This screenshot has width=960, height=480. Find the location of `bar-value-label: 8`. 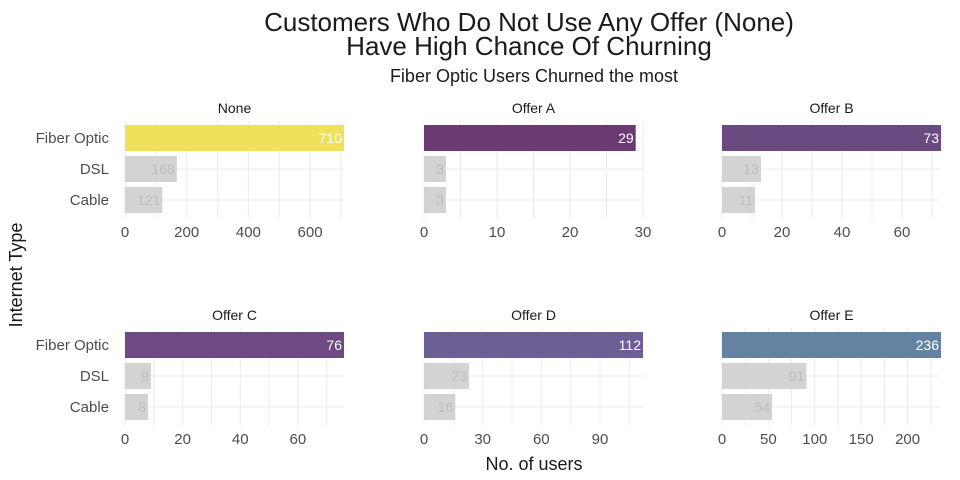

bar-value-label: 8 is located at coordinates (142, 407).